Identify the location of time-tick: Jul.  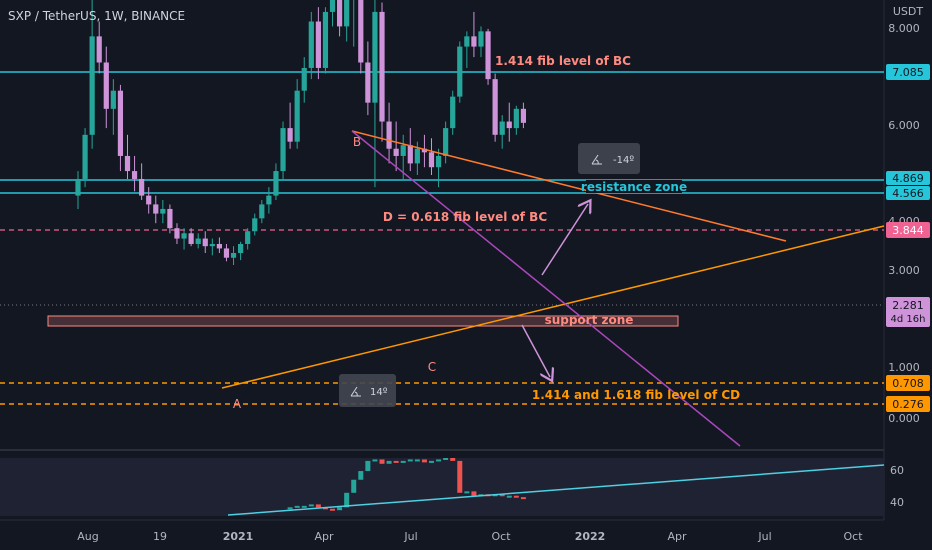
(410, 536).